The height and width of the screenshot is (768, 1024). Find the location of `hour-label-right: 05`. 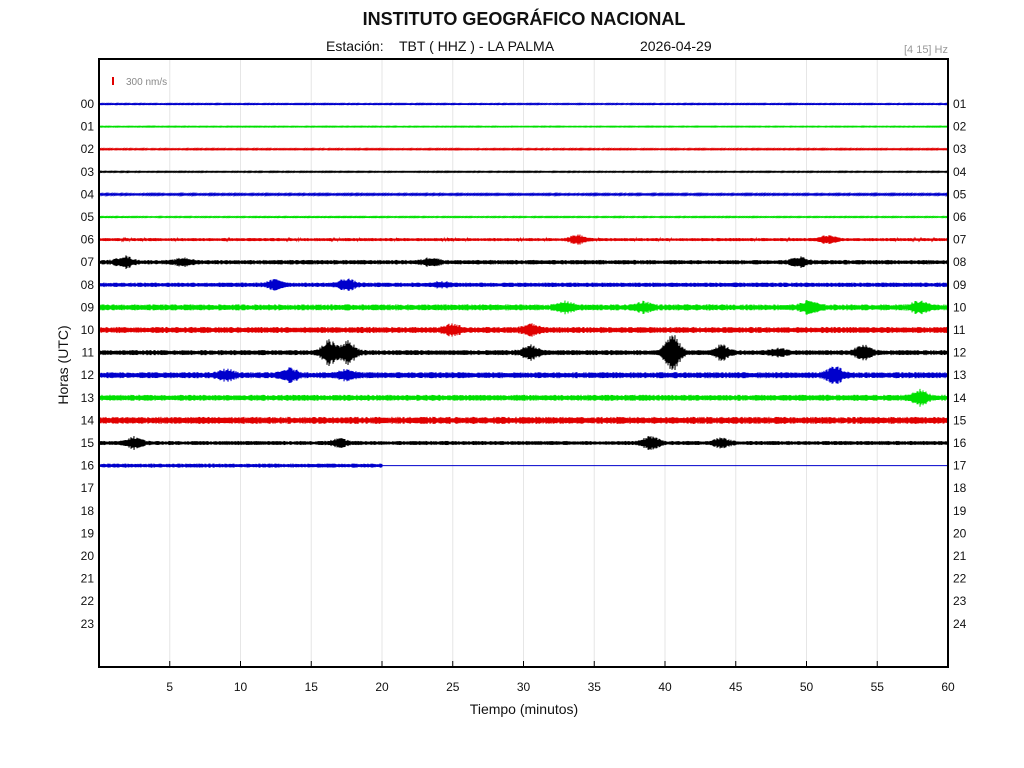

hour-label-right: 05 is located at coordinates (960, 194).